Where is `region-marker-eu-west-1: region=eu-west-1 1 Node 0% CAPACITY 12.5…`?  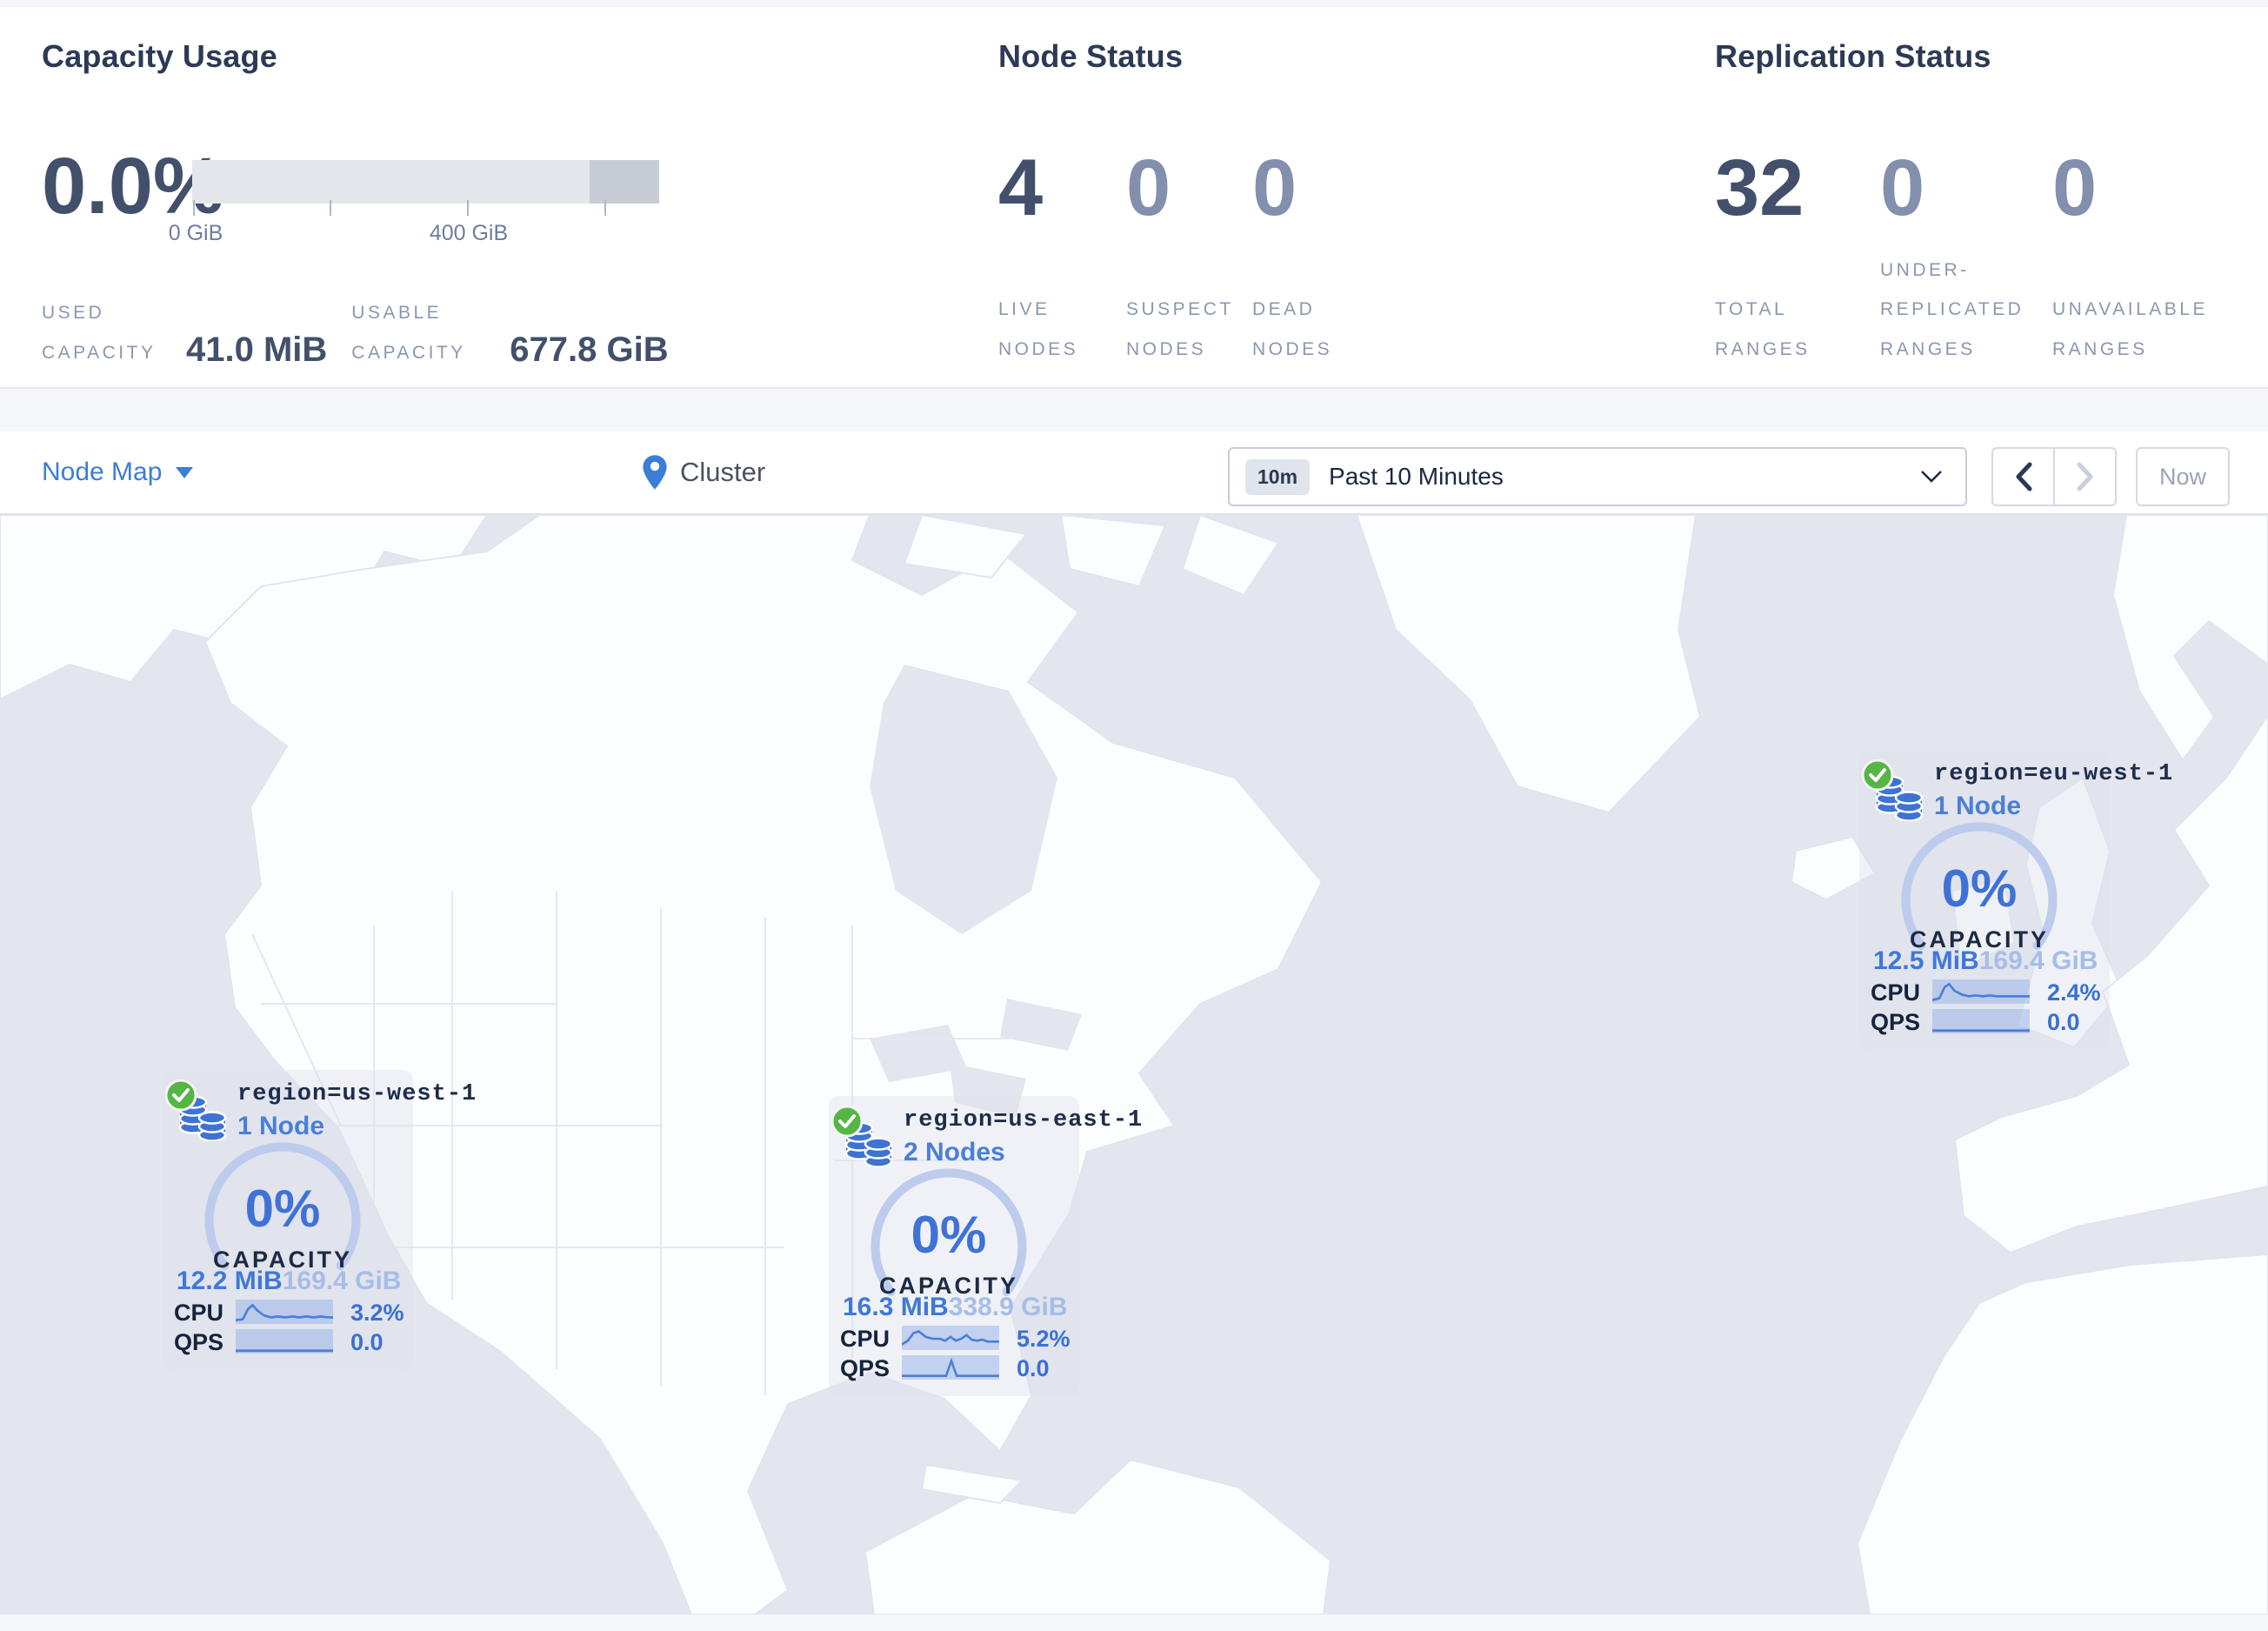 region-marker-eu-west-1: region=eu-west-1 1 Node 0% CAPACITY 12.5… is located at coordinates (2006, 899).